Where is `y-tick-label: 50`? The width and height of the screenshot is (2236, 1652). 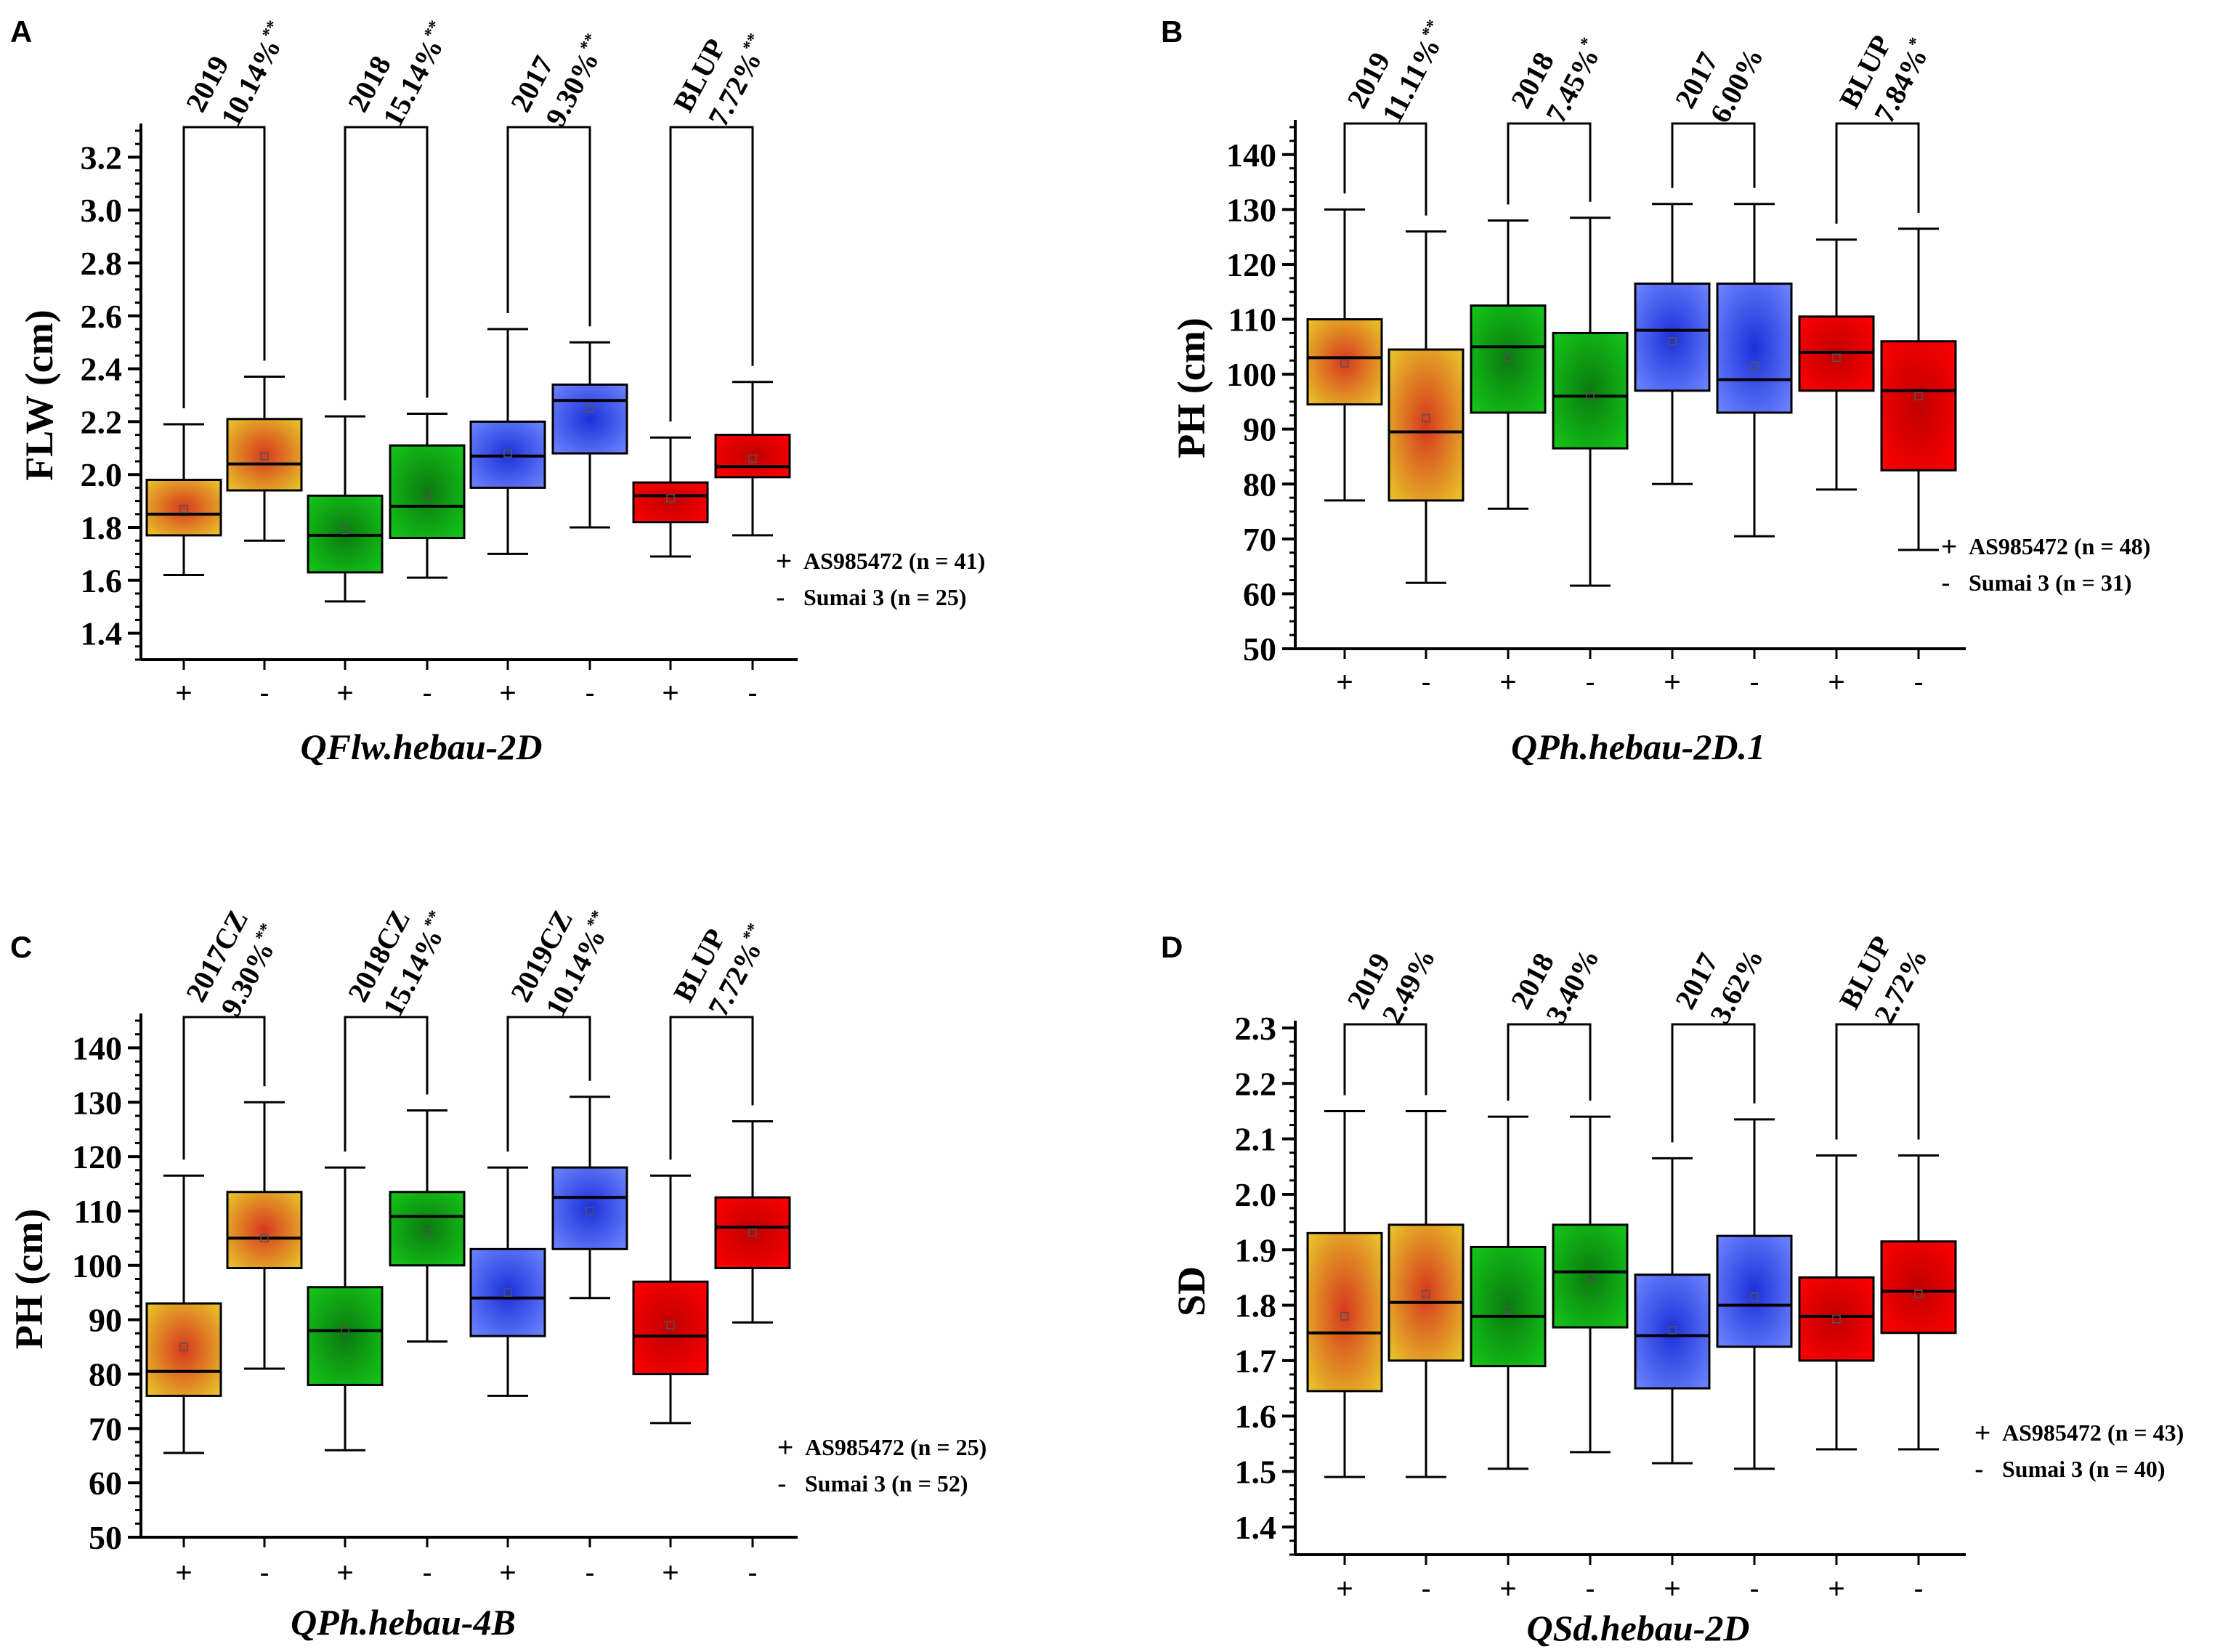
y-tick-label: 50 is located at coordinates (105, 1538).